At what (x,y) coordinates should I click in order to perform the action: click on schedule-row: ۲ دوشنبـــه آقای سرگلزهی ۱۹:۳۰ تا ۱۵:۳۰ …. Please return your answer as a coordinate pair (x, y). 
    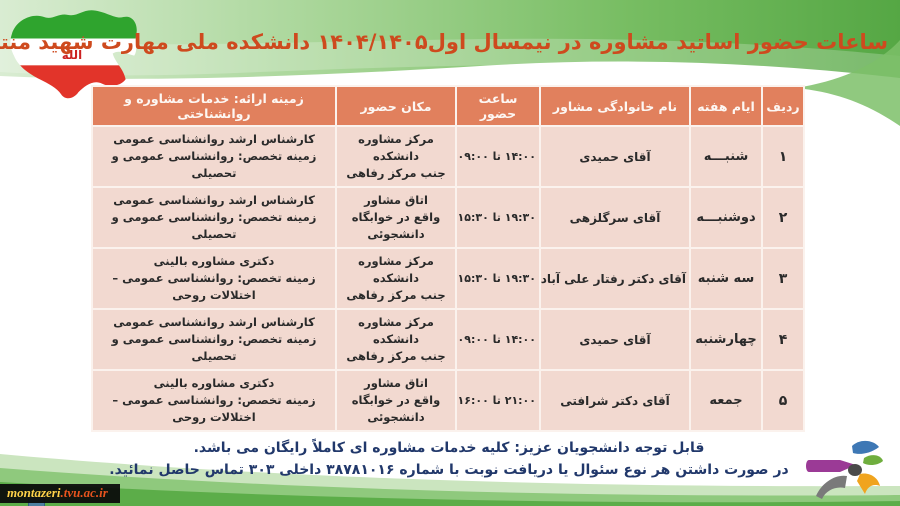
    Looking at the image, I should click on (448, 217).